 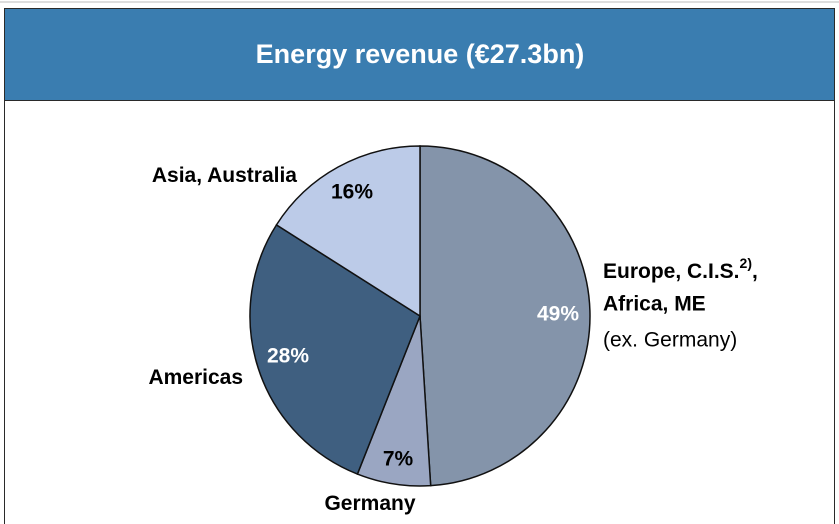 What do you see at coordinates (746, 263) in the screenshot?
I see `footnote-marker: 2)` at bounding box center [746, 263].